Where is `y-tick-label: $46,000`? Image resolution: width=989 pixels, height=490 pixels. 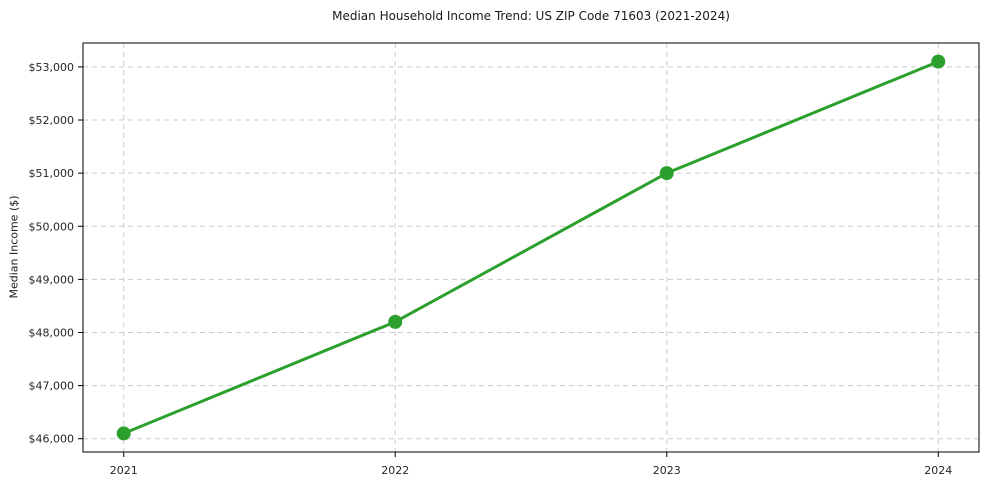
y-tick-label: $46,000 is located at coordinates (52, 439).